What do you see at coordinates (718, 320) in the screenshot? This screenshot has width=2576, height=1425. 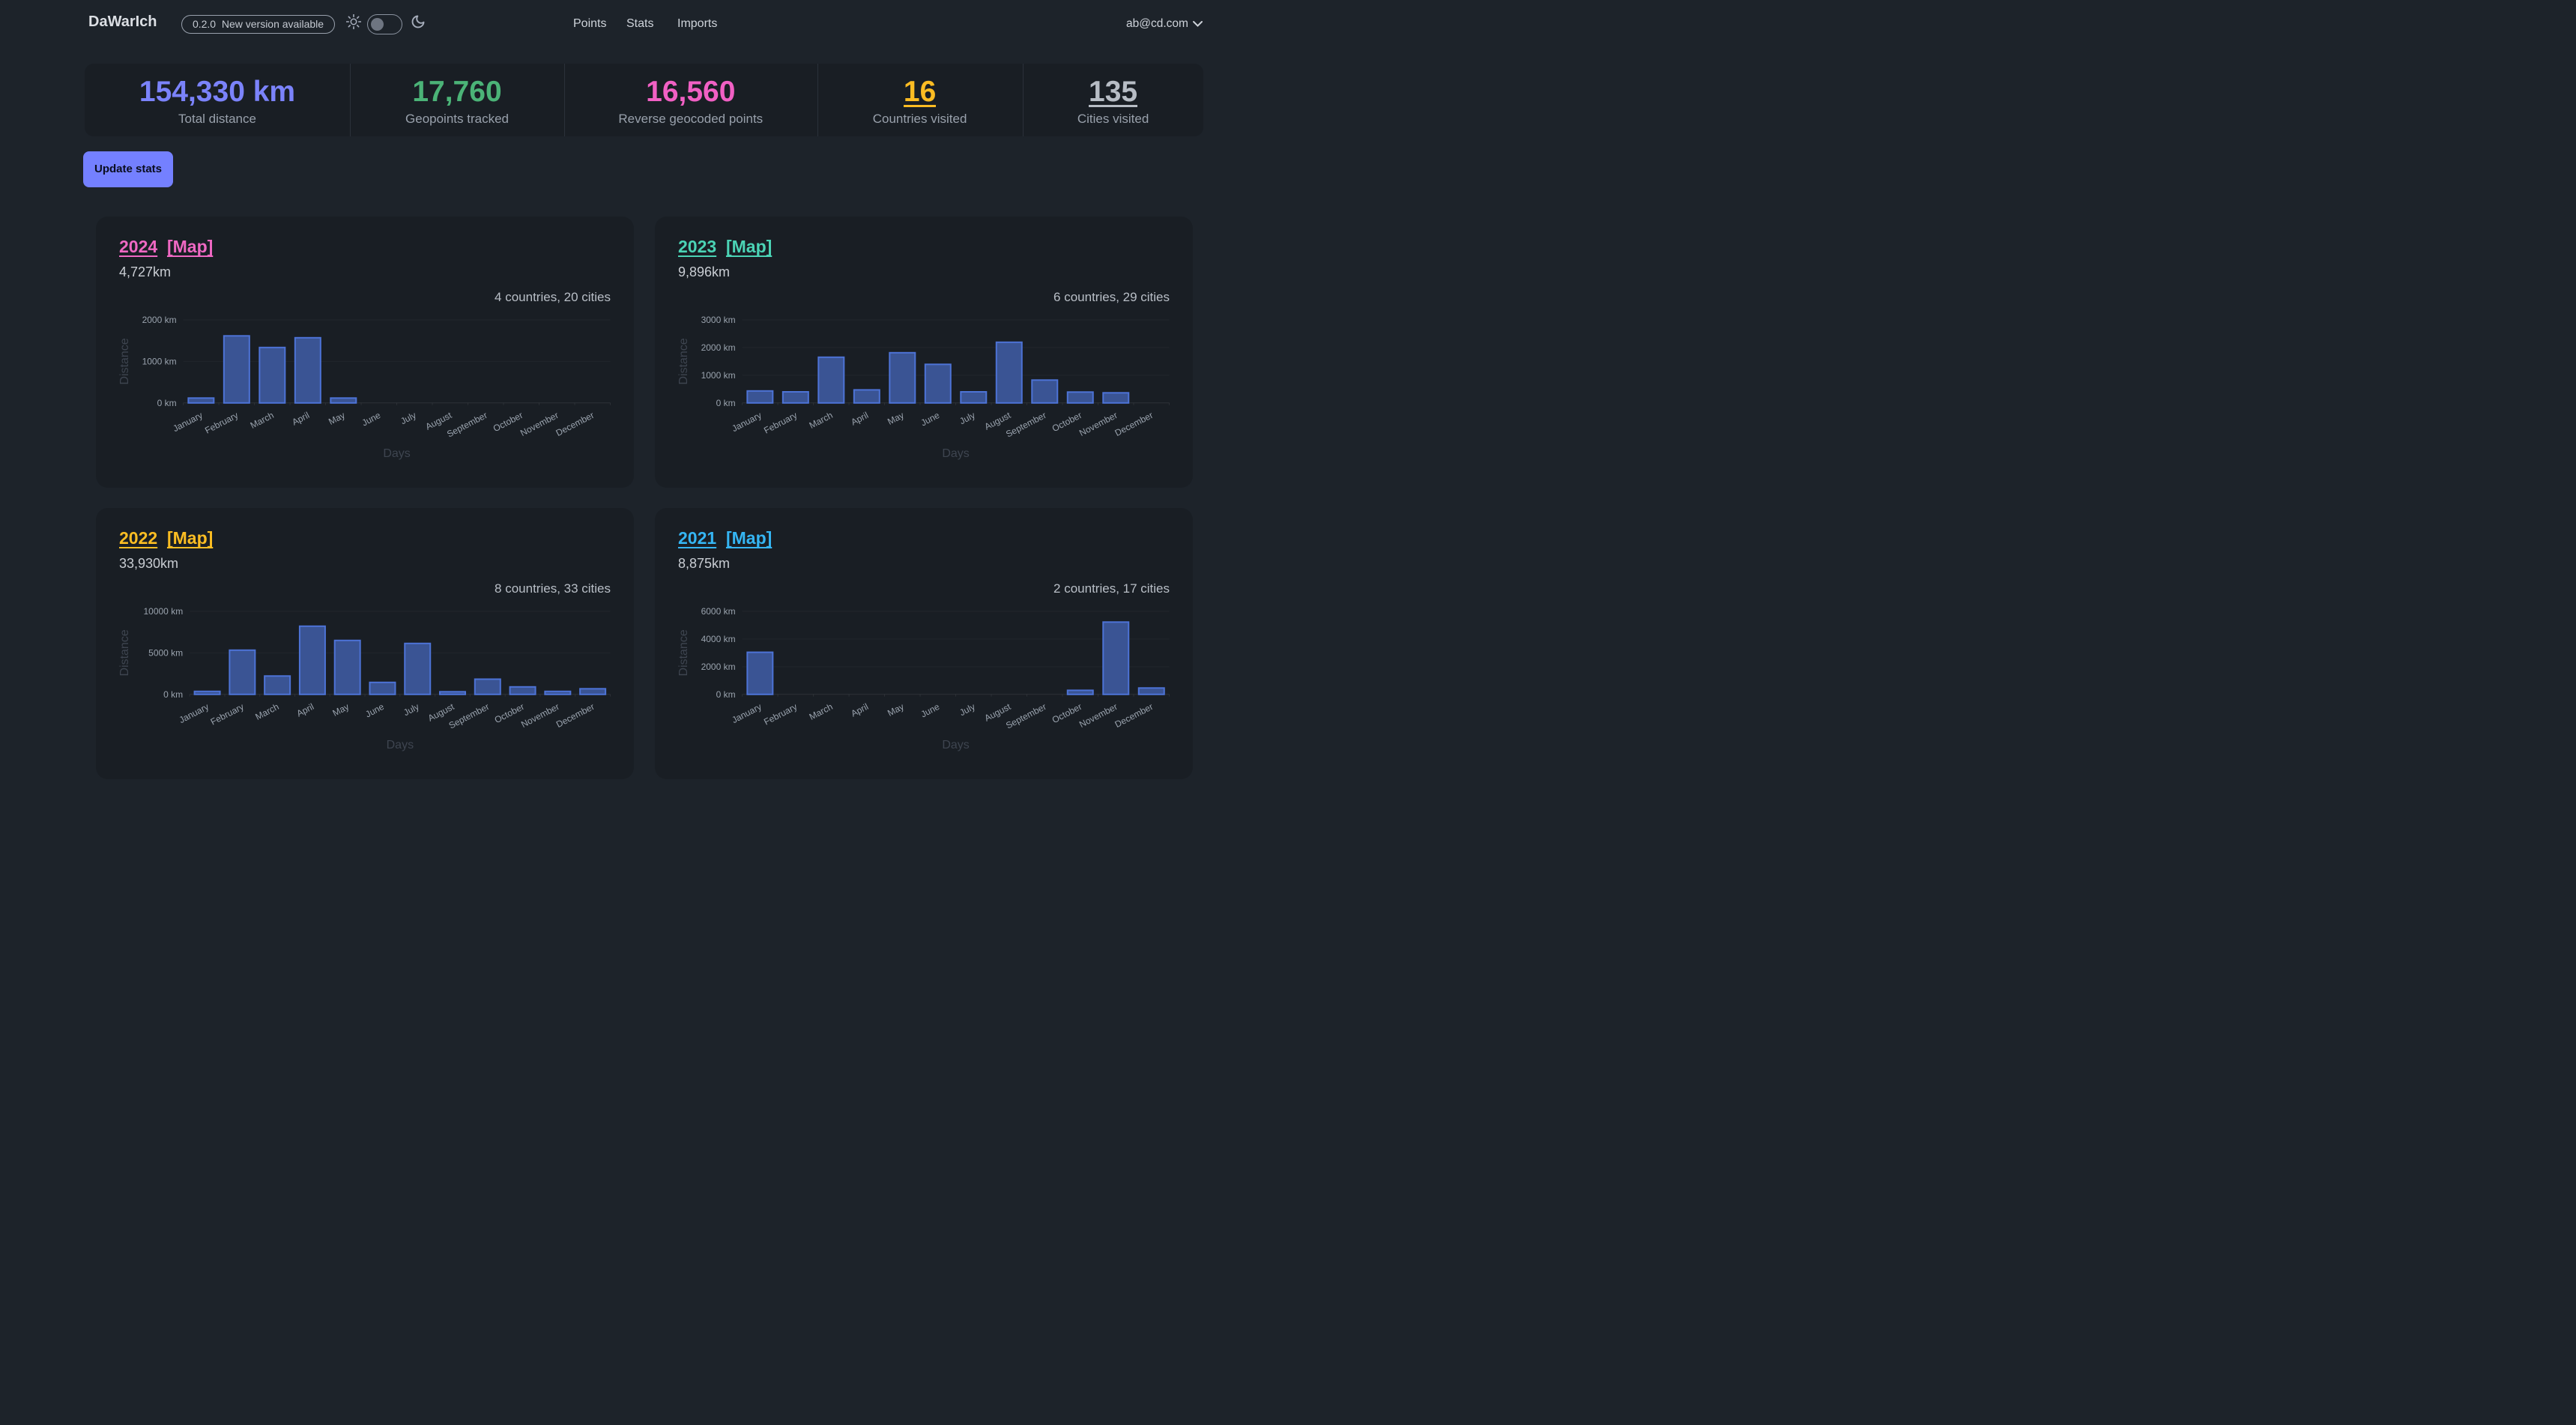 I see `svg-text: 3000 km` at bounding box center [718, 320].